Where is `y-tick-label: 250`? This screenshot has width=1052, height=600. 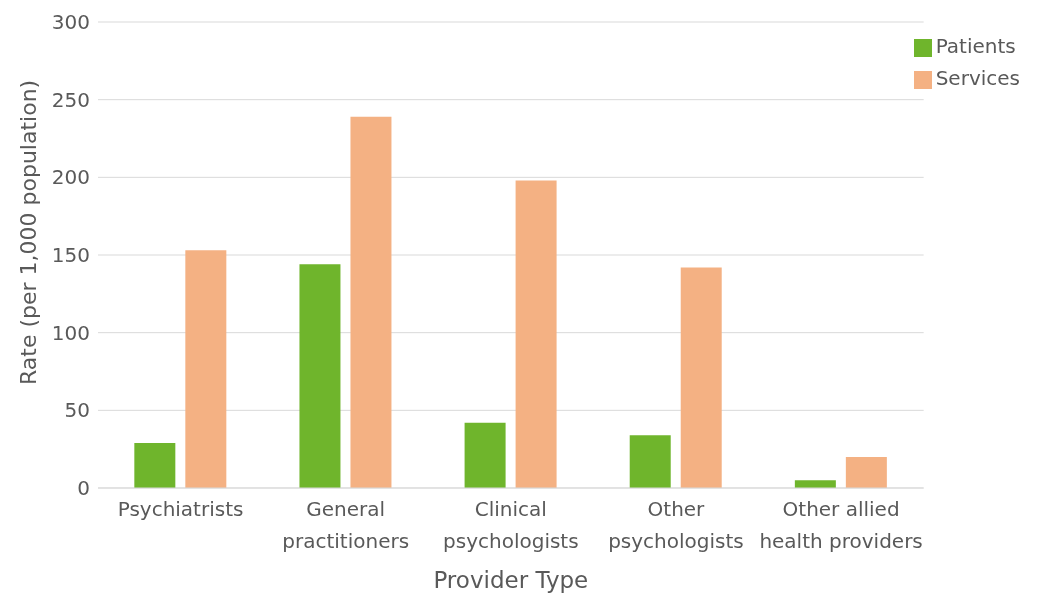
y-tick-label: 250 is located at coordinates (70, 99).